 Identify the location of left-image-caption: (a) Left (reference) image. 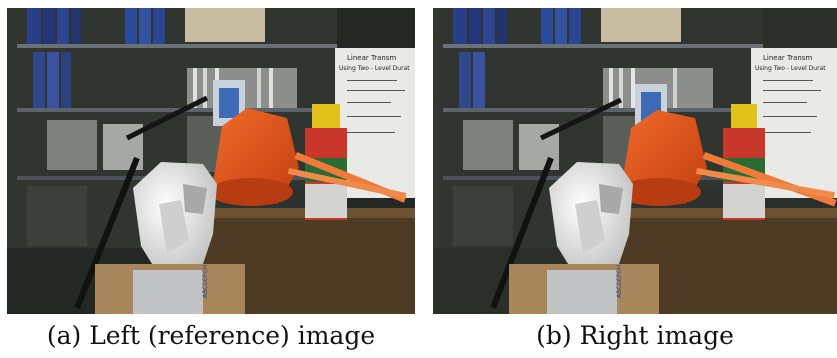
(211, 335).